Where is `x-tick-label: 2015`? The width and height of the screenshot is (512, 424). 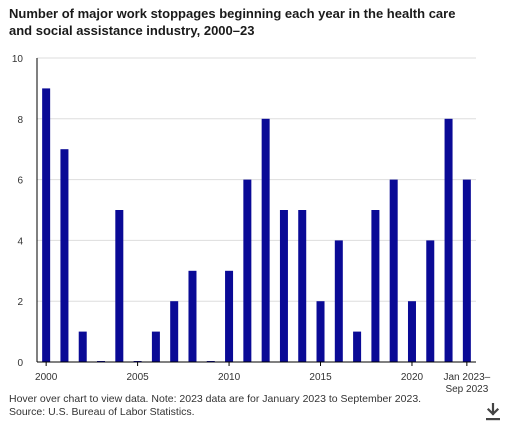
x-tick-label: 2015 is located at coordinates (320, 377).